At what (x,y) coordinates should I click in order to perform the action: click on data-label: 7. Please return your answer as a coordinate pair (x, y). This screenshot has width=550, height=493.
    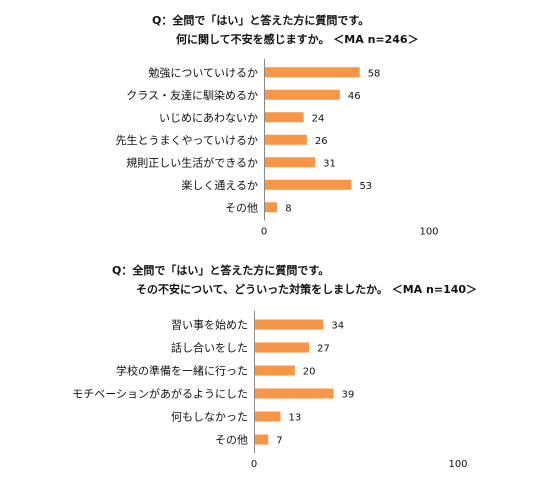
    Looking at the image, I should click on (279, 441).